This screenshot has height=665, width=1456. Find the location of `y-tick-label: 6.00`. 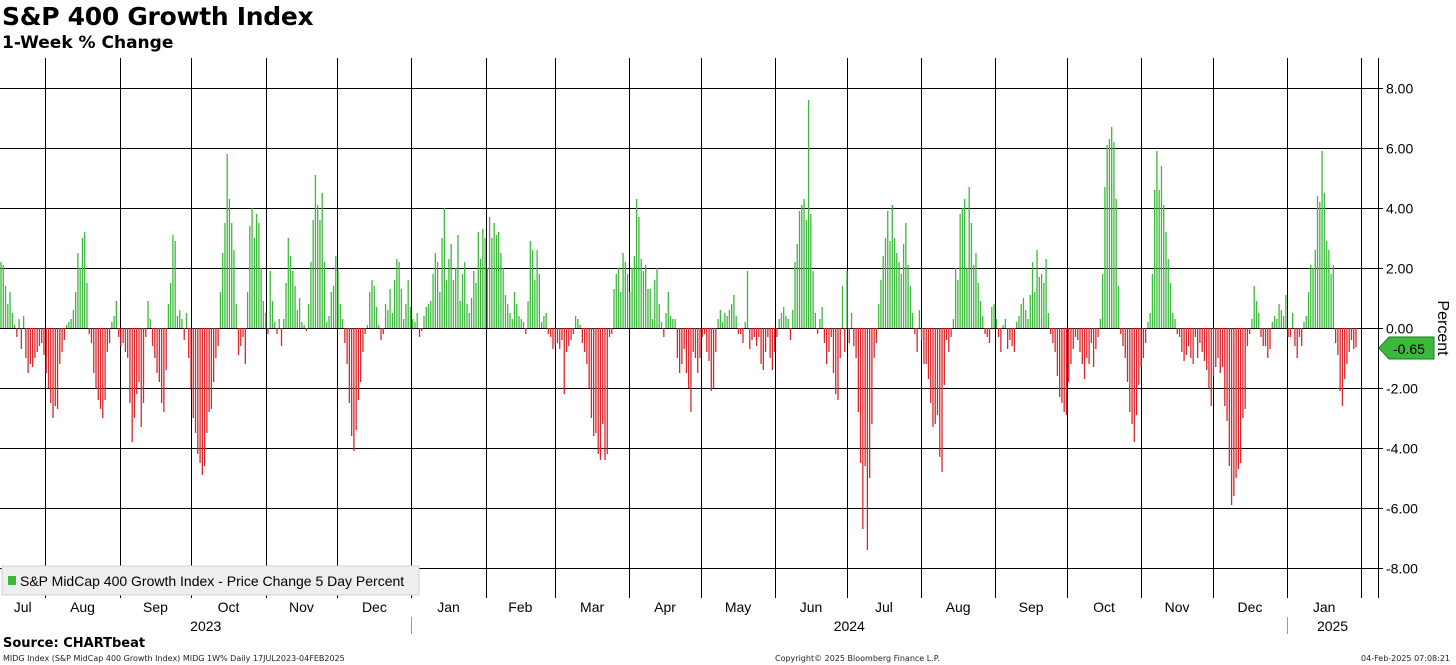

y-tick-label: 6.00 is located at coordinates (1399, 149).